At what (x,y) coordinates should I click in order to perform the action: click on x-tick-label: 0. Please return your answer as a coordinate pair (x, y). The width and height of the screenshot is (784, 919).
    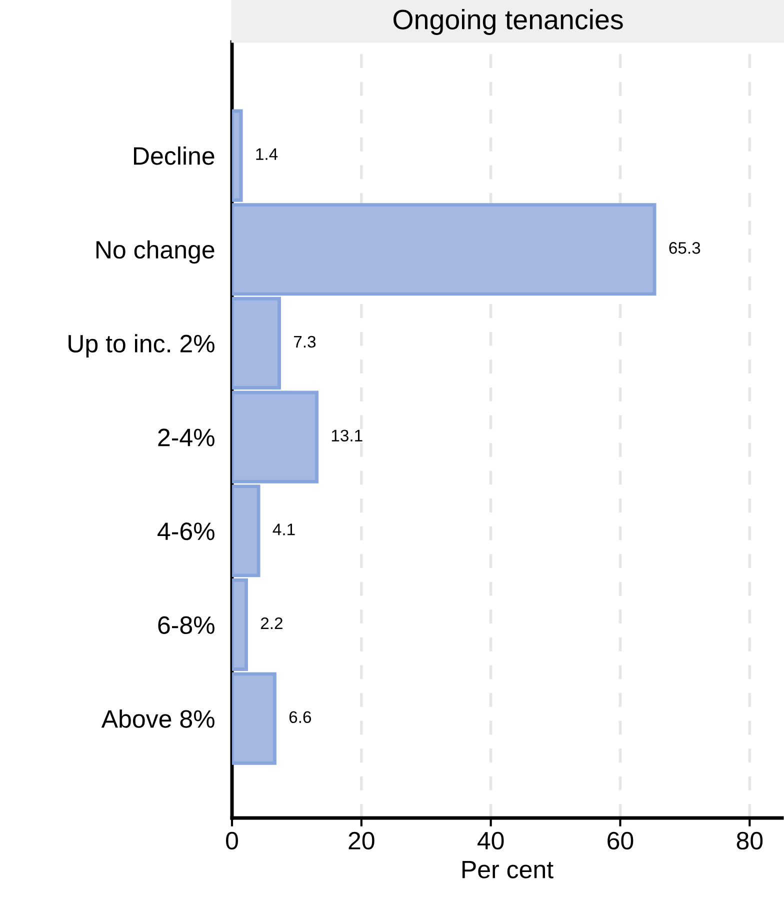
    Looking at the image, I should click on (232, 841).